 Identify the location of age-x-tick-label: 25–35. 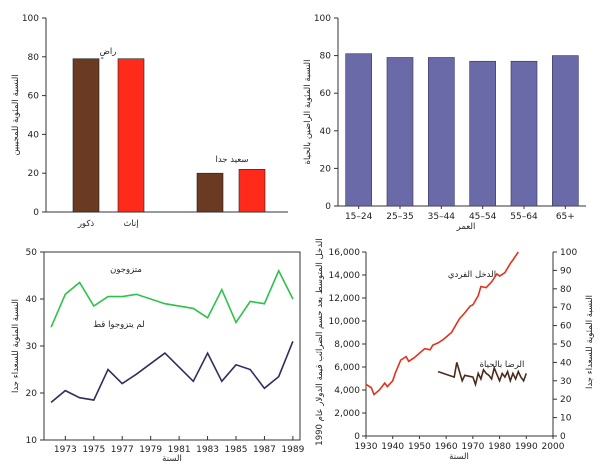
(399, 217).